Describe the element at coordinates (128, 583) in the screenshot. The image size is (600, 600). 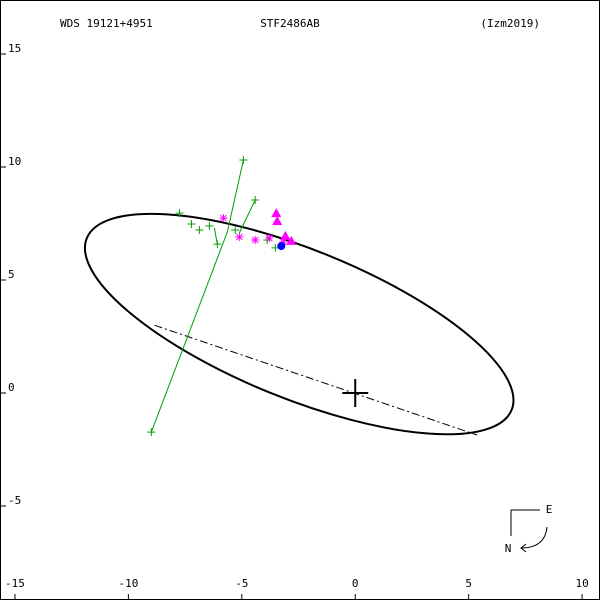
I see `x-tick-label: -10` at that location.